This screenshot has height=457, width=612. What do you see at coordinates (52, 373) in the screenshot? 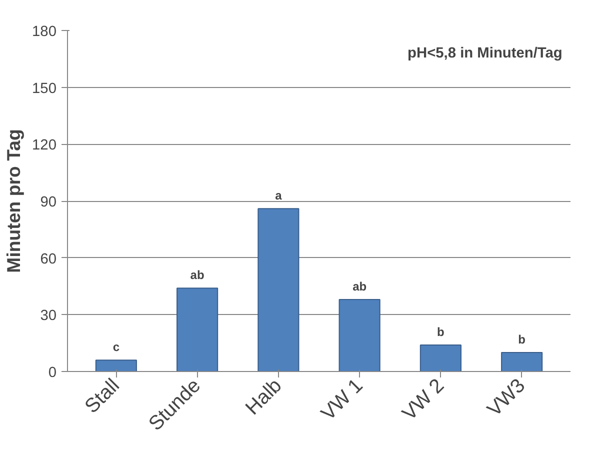
I see `y-tick-label: 0` at bounding box center [52, 373].